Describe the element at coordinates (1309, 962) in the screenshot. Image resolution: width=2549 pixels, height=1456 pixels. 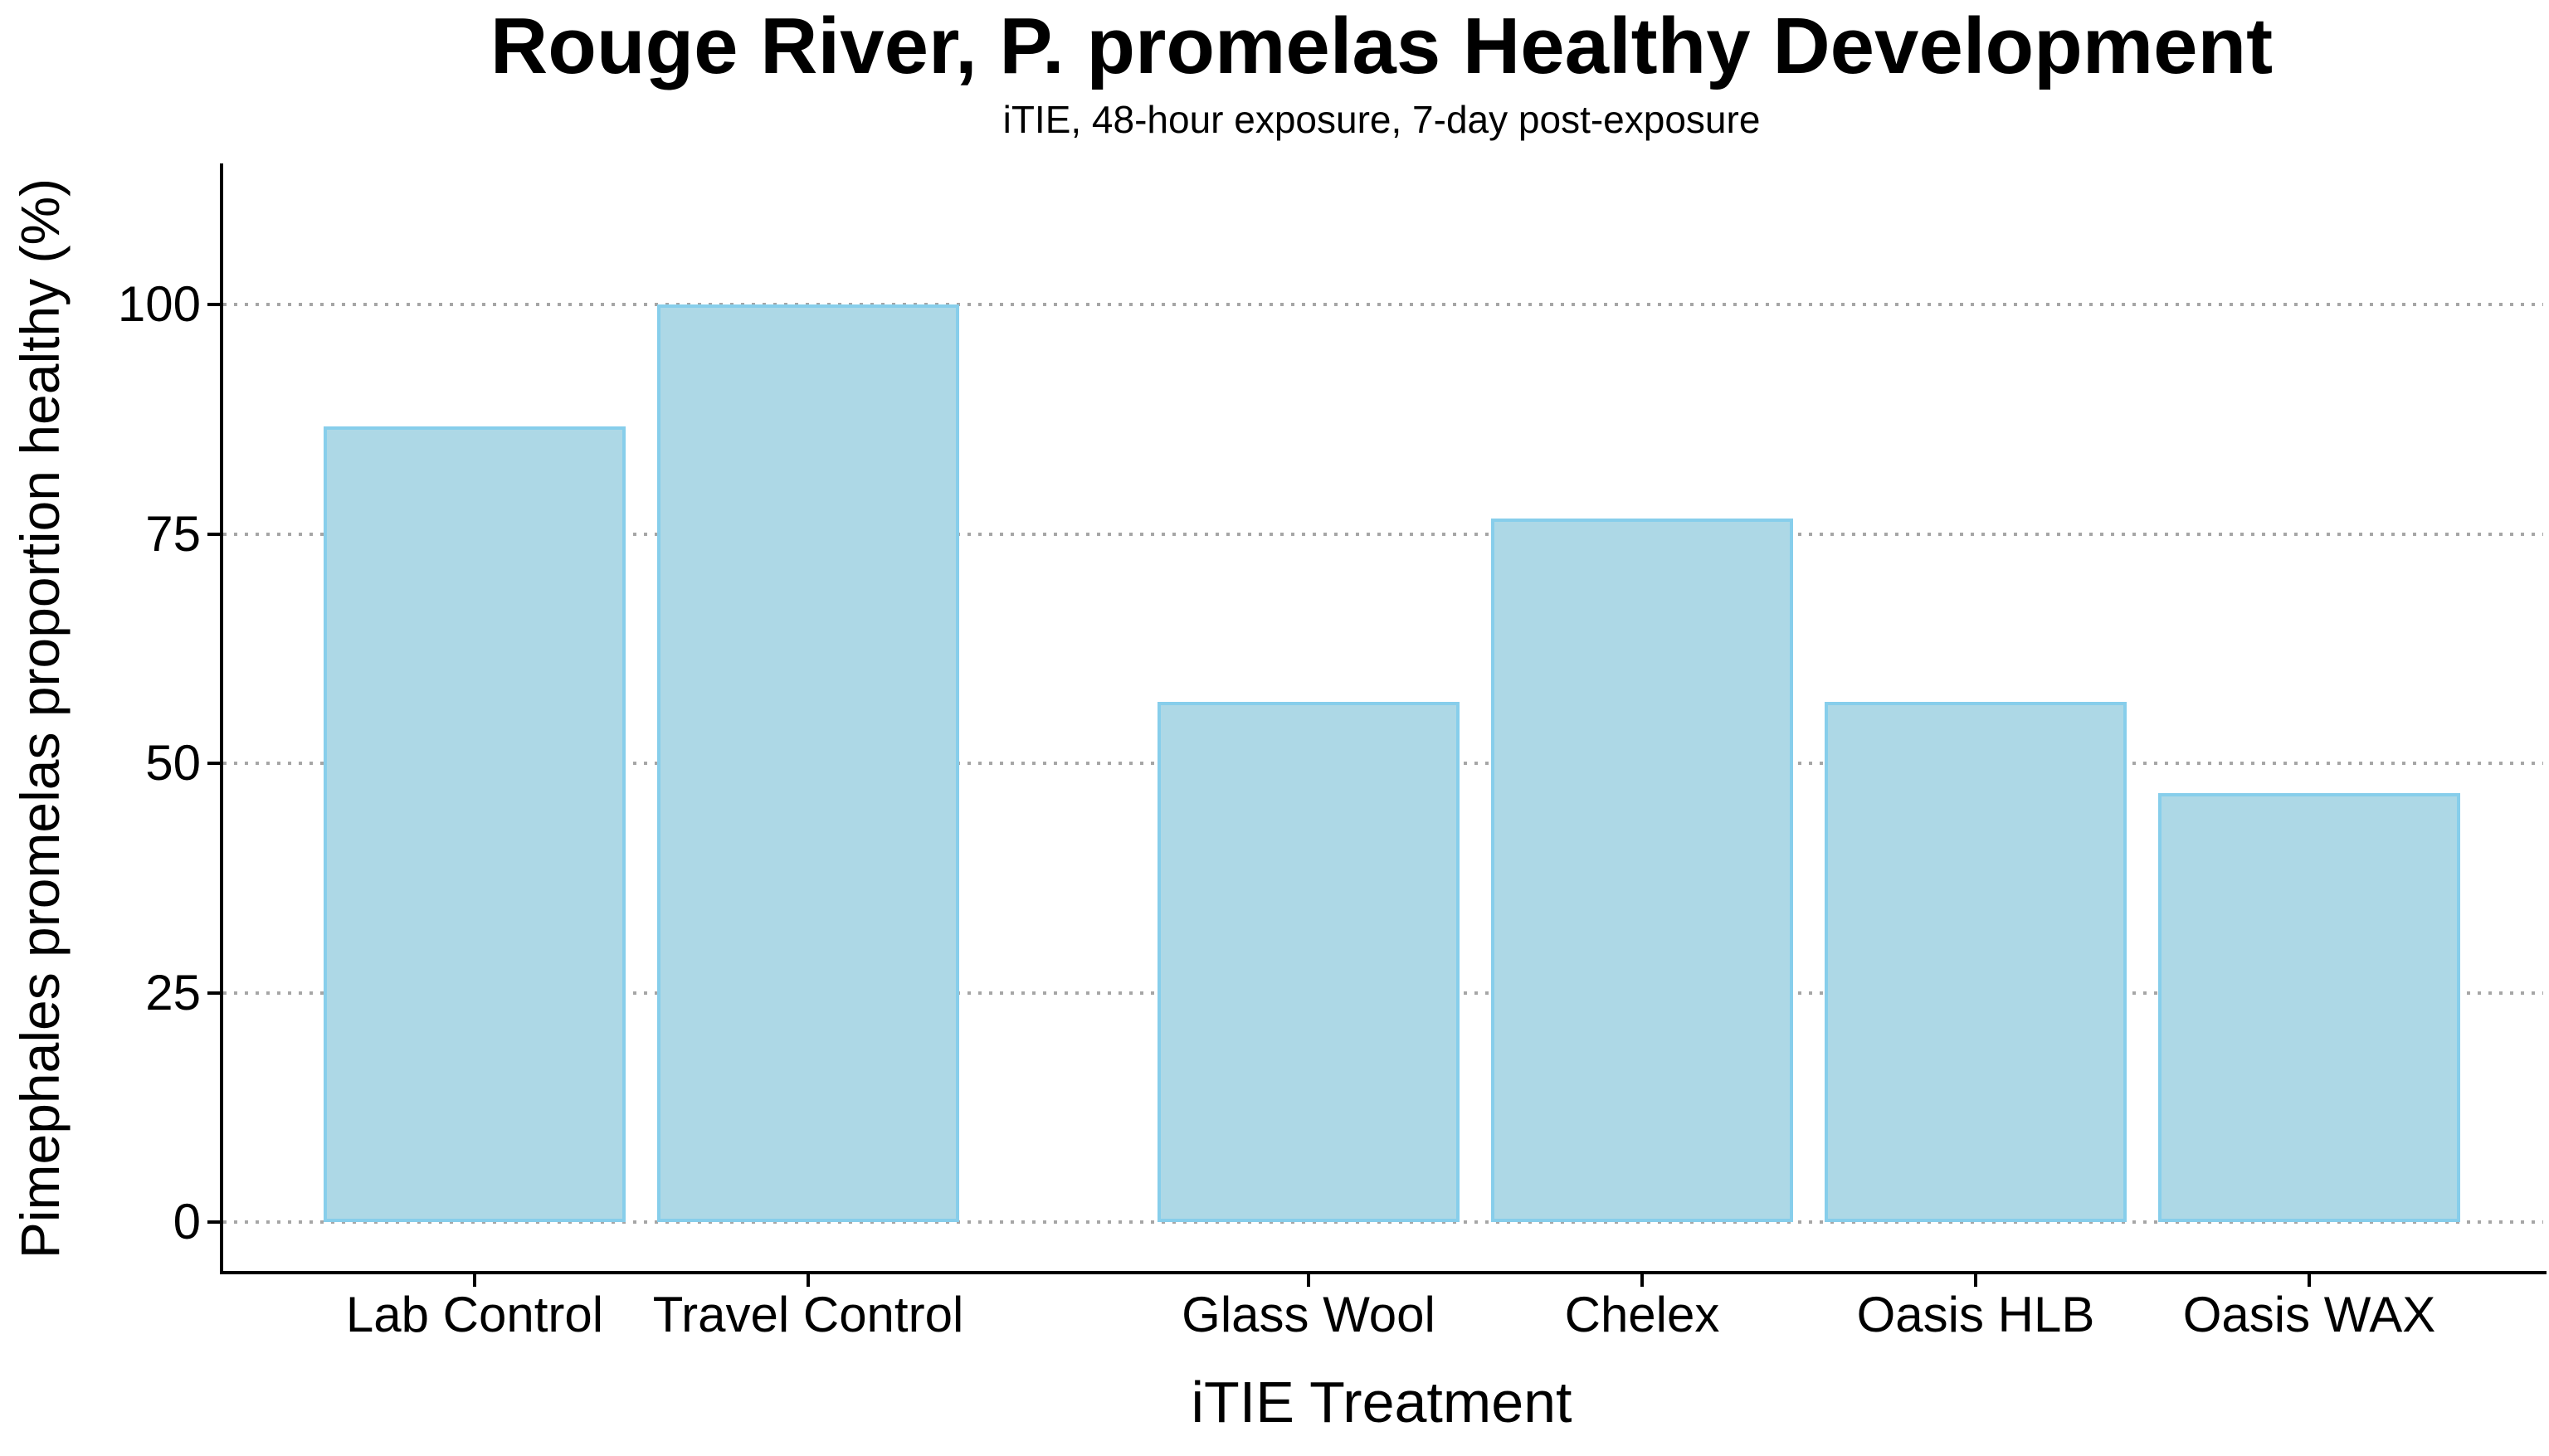
I see `bar-glass-wool` at that location.